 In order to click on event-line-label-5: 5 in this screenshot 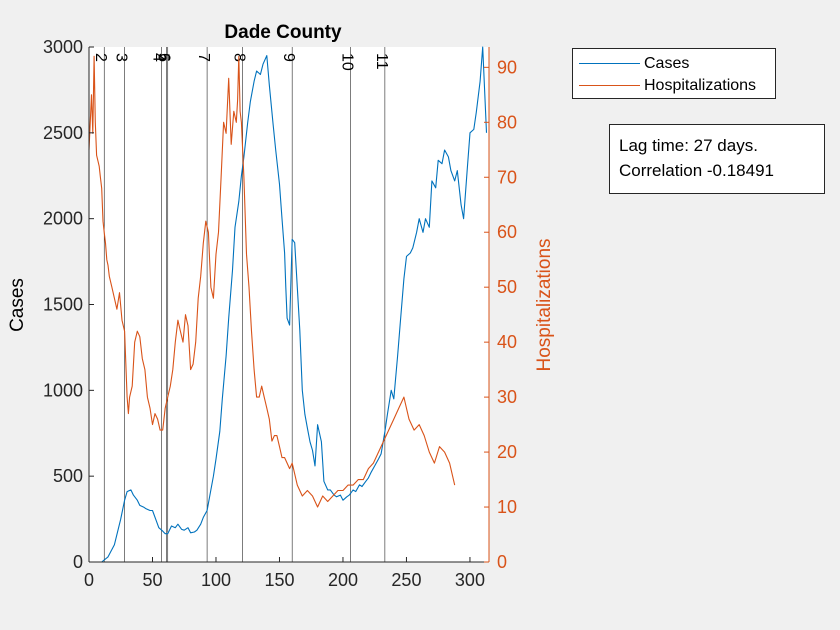, I will do `click(162, 57)`.